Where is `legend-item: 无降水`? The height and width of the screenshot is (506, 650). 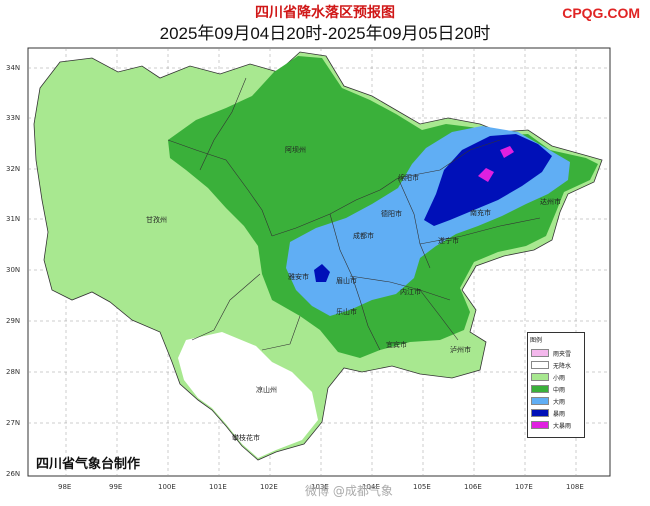 legend-item: 无降水 is located at coordinates (556, 365).